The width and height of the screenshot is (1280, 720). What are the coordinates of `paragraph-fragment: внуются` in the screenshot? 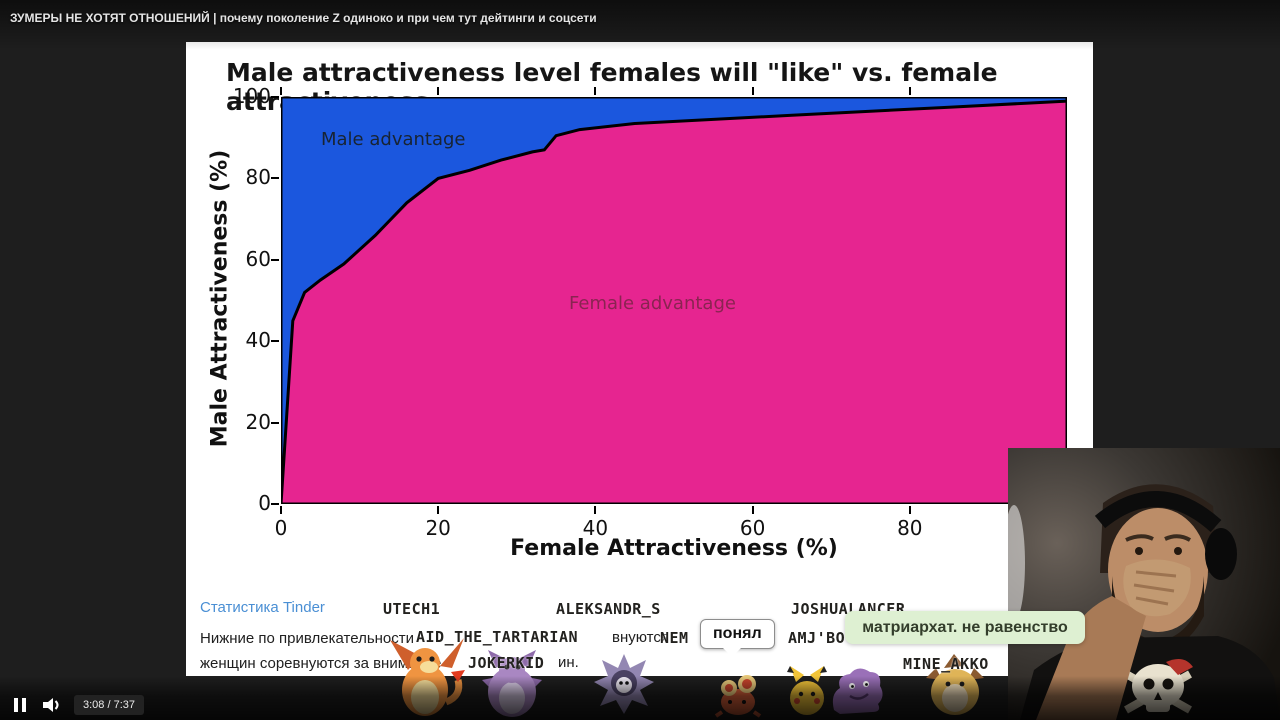 It's located at (640, 637).